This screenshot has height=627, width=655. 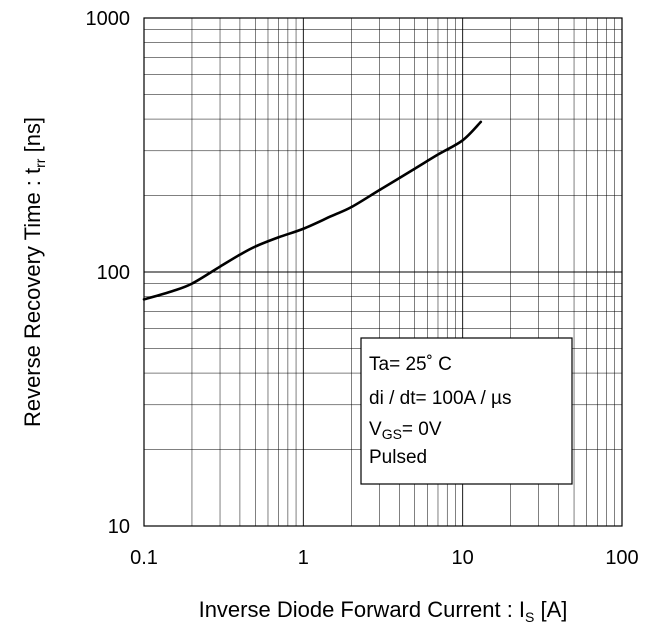 I want to click on x-tick-label: 100, so click(x=621, y=558).